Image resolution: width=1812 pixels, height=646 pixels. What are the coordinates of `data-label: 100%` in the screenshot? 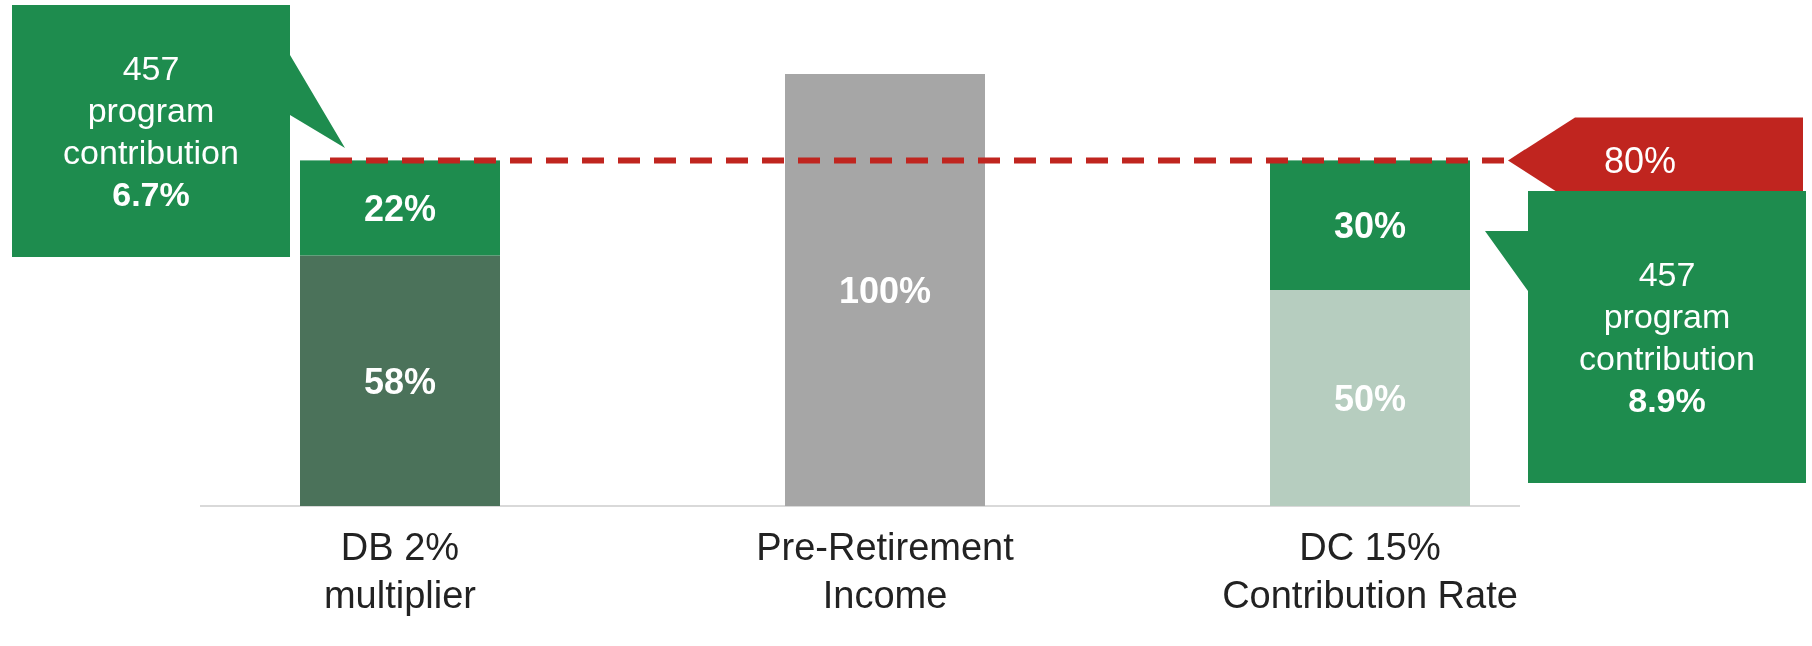 It's located at (885, 290).